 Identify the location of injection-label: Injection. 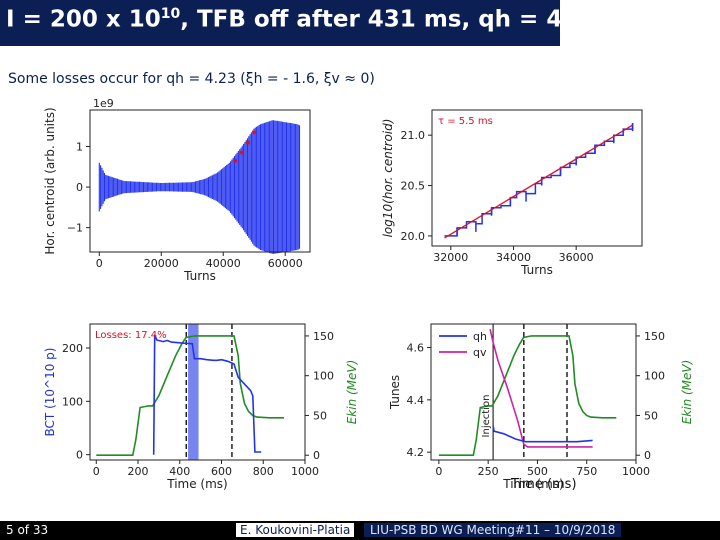
(486, 416).